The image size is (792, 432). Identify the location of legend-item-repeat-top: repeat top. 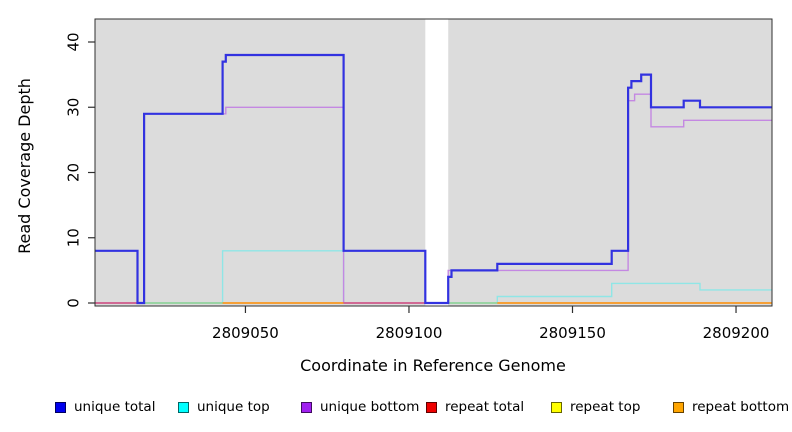
(595, 407).